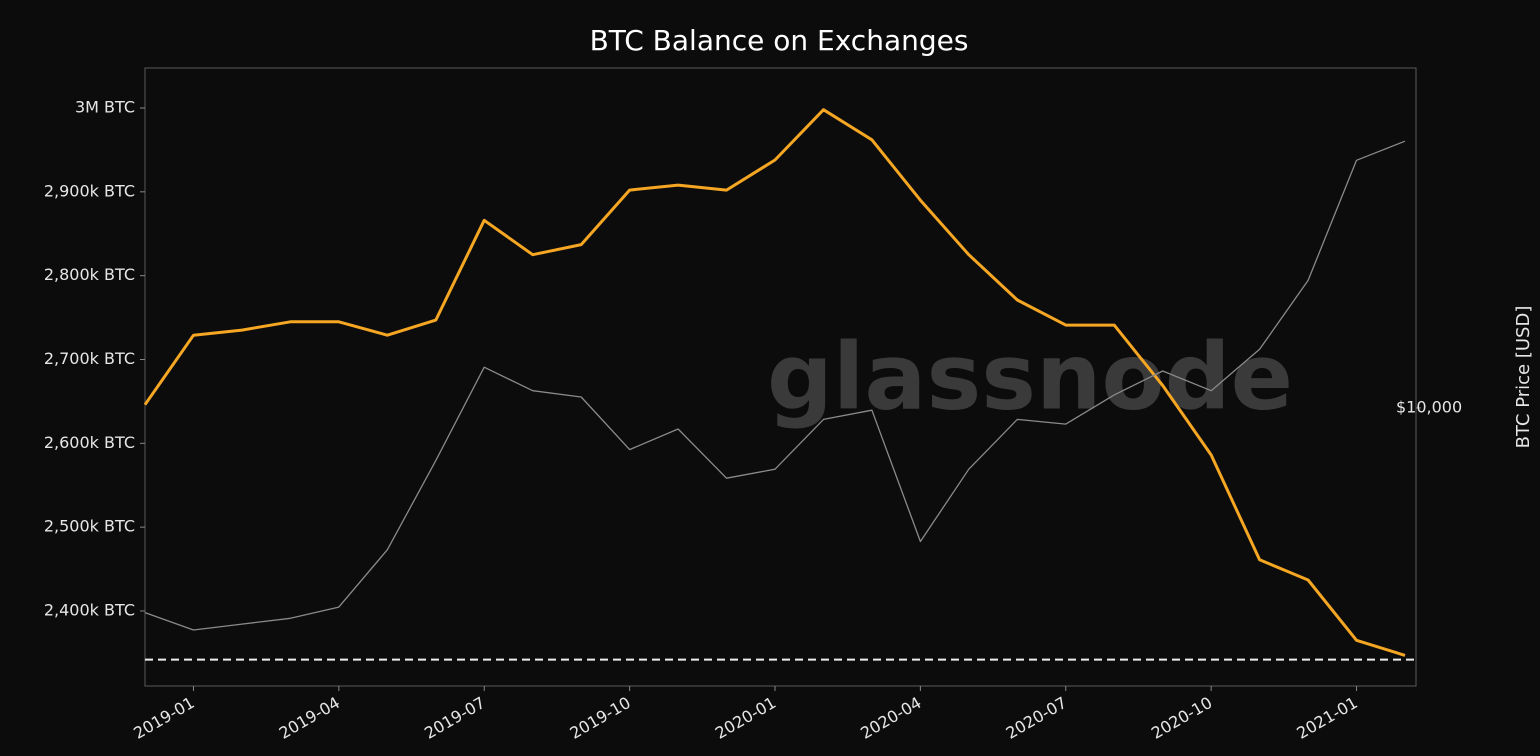 Image resolution: width=1540 pixels, height=756 pixels. Describe the element at coordinates (89, 190) in the screenshot. I see `y-tick-label: 2,900k BTC` at that location.